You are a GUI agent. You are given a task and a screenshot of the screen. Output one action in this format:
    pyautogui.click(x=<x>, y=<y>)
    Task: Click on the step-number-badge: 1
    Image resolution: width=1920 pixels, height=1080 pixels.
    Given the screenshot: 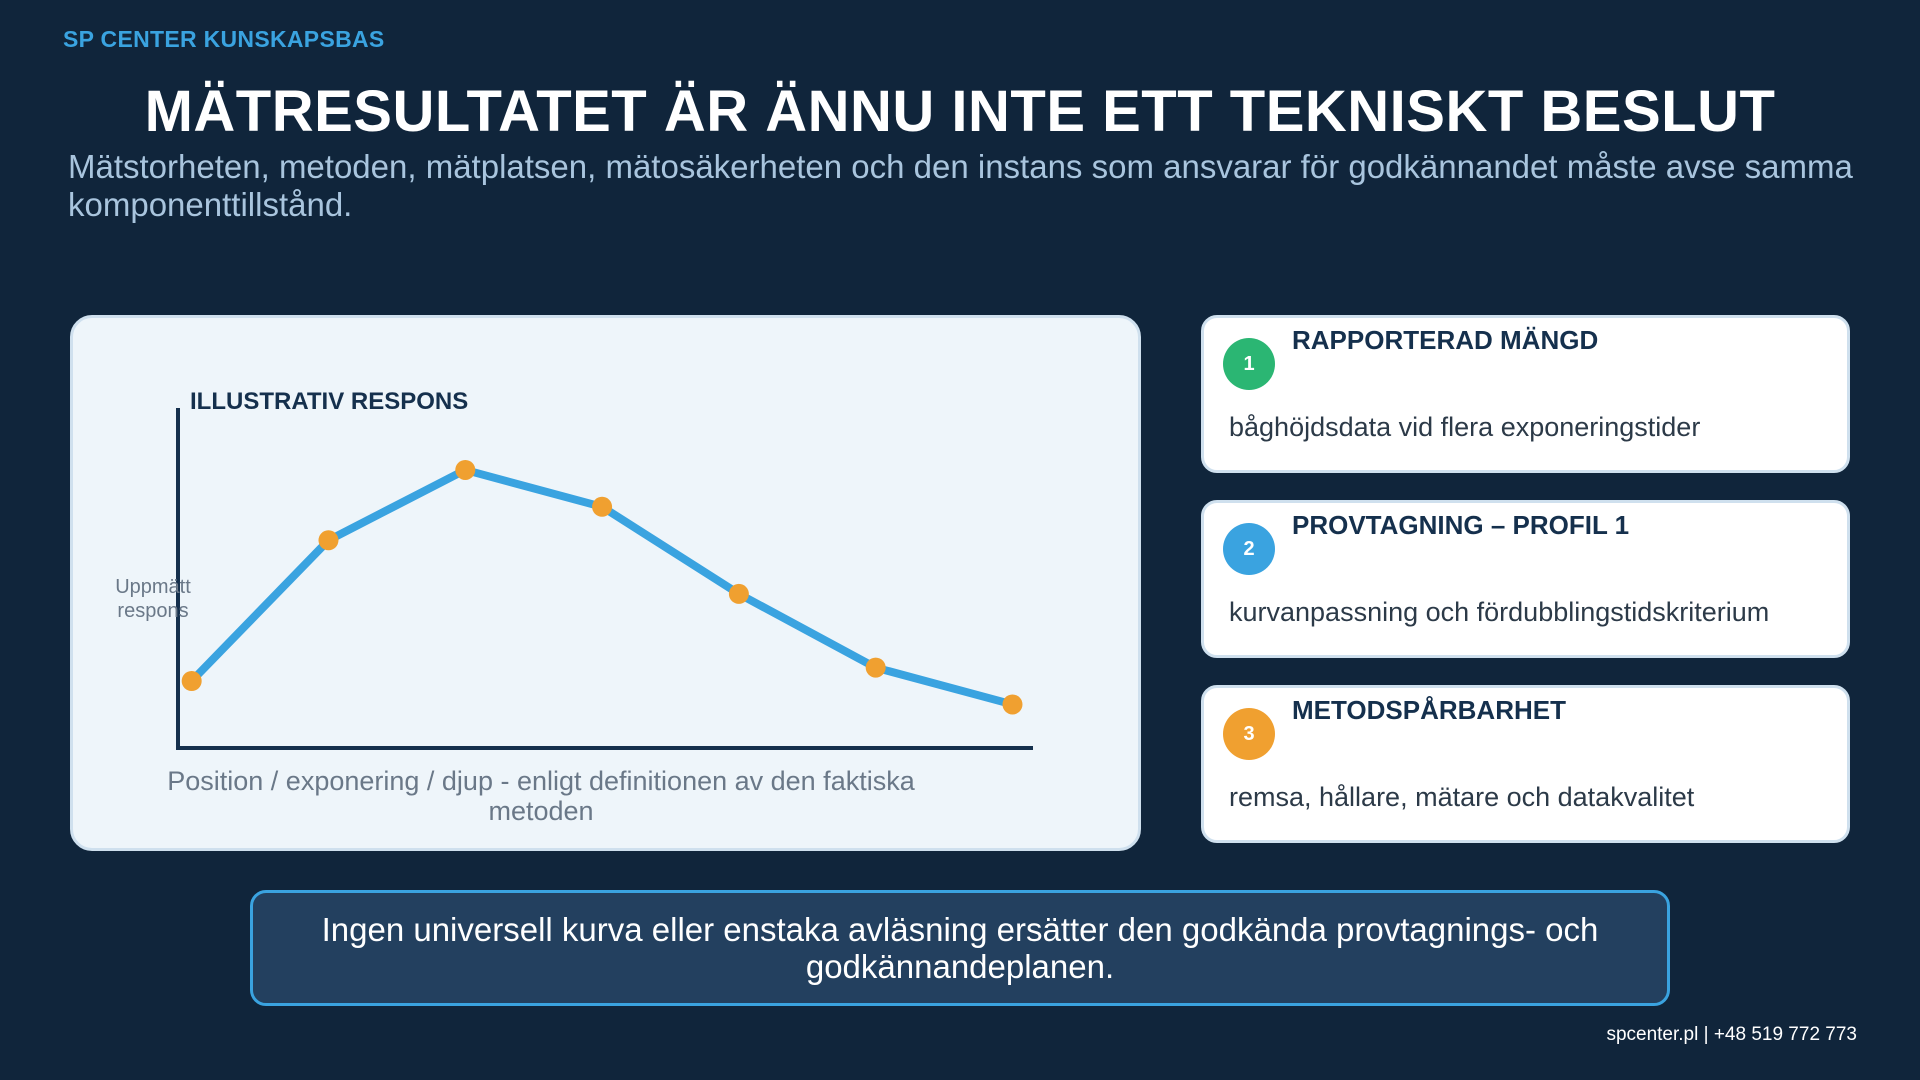 What is the action you would take?
    pyautogui.click(x=1249, y=364)
    